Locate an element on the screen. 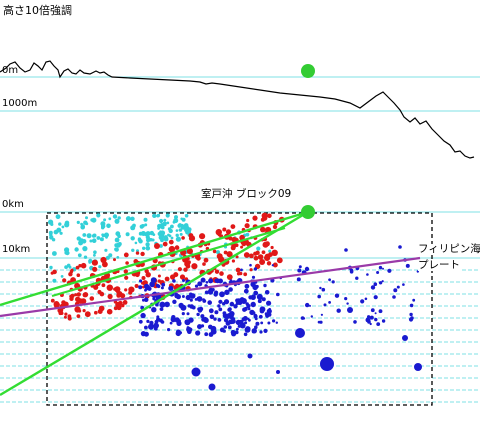  depth-label-0km: 0km is located at coordinates (13, 204).